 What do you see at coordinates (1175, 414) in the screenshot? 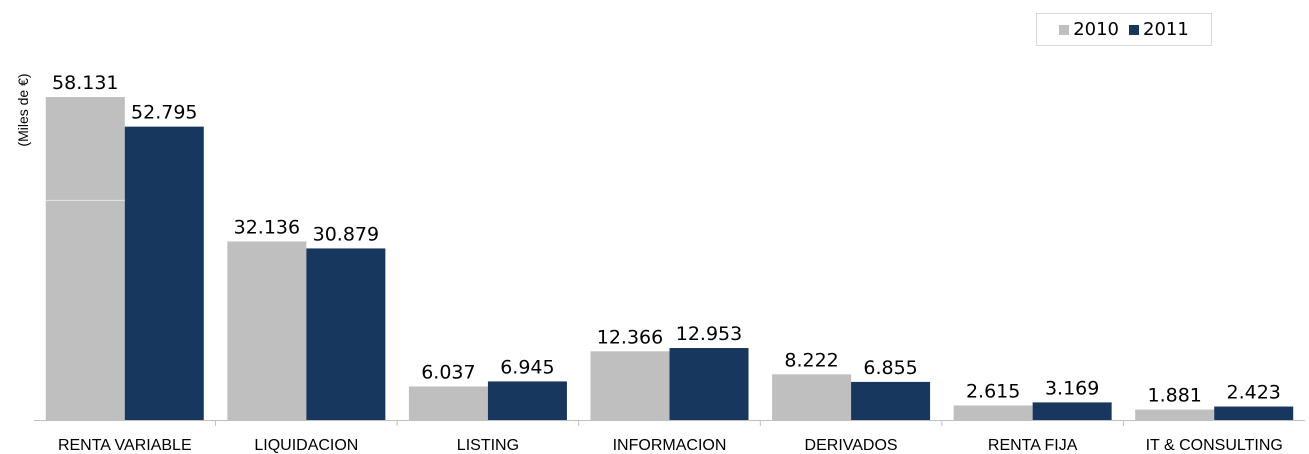
I see `bar-it-consulting-2010` at bounding box center [1175, 414].